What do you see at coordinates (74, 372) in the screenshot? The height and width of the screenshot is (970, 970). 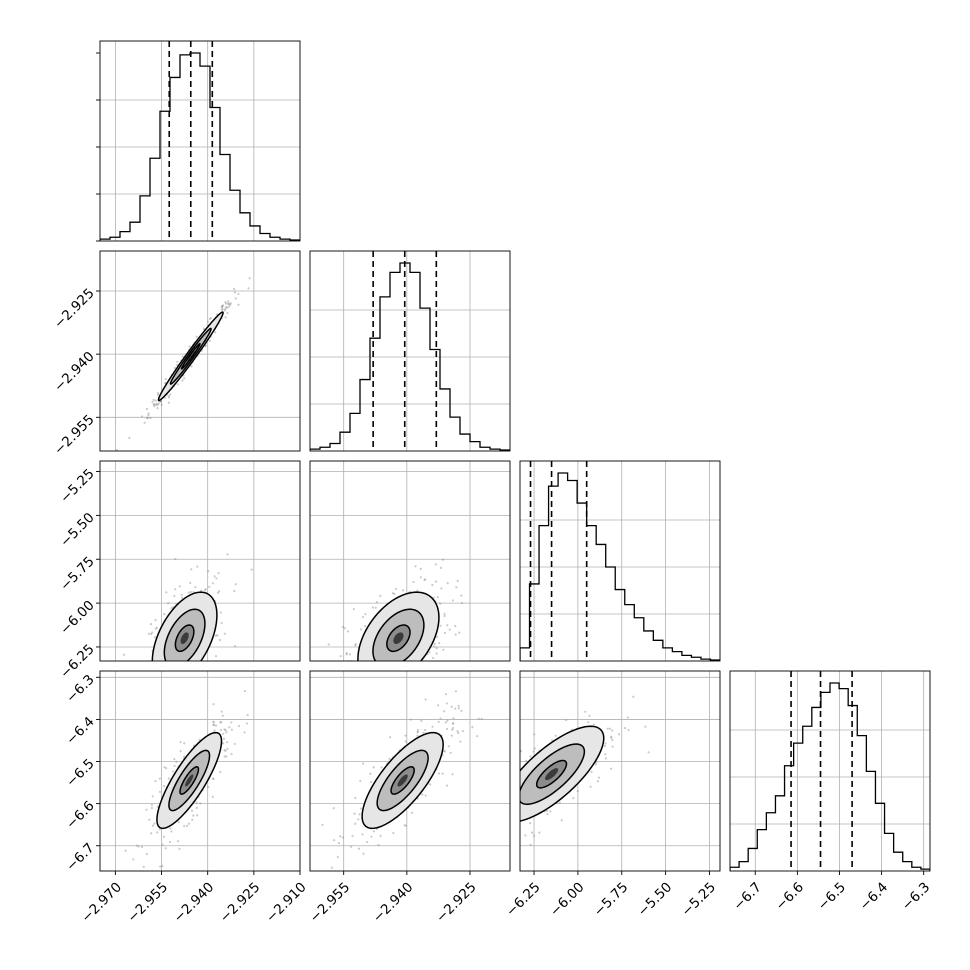 I see `y-tick-label: −2.940` at bounding box center [74, 372].